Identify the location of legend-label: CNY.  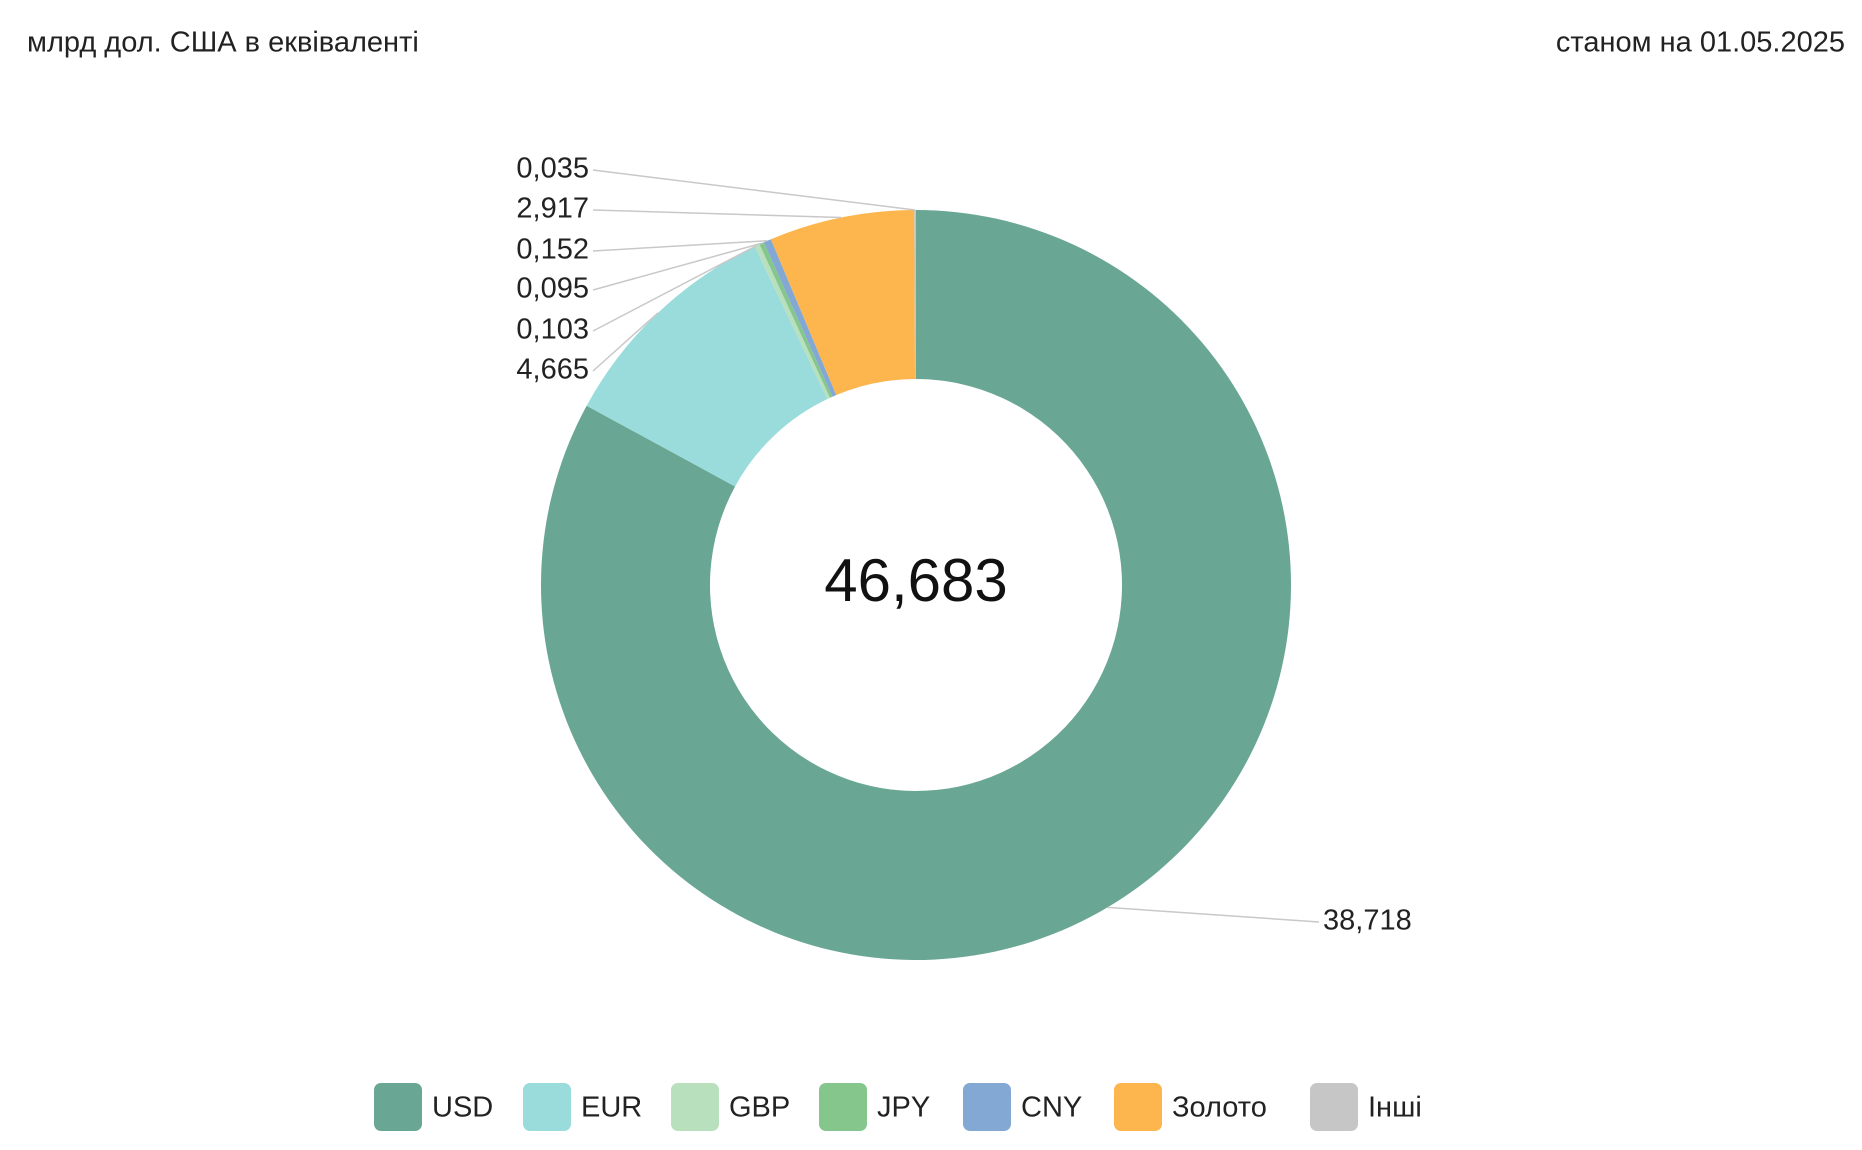
(1051, 1108).